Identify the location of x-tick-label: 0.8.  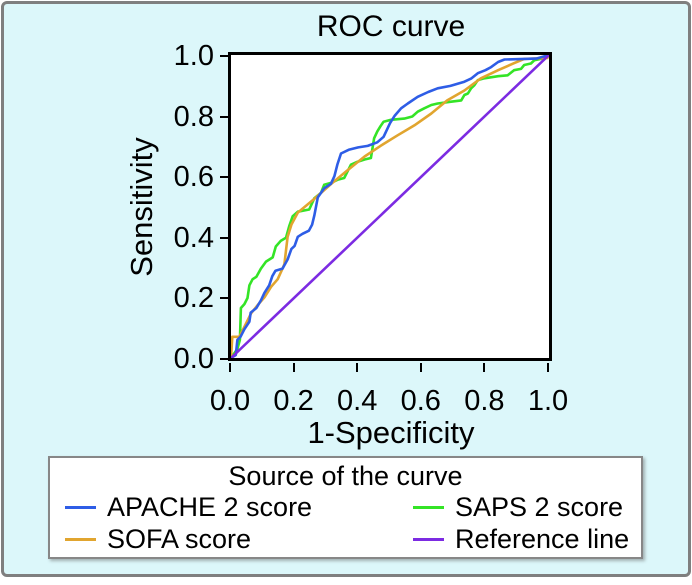
(484, 401).